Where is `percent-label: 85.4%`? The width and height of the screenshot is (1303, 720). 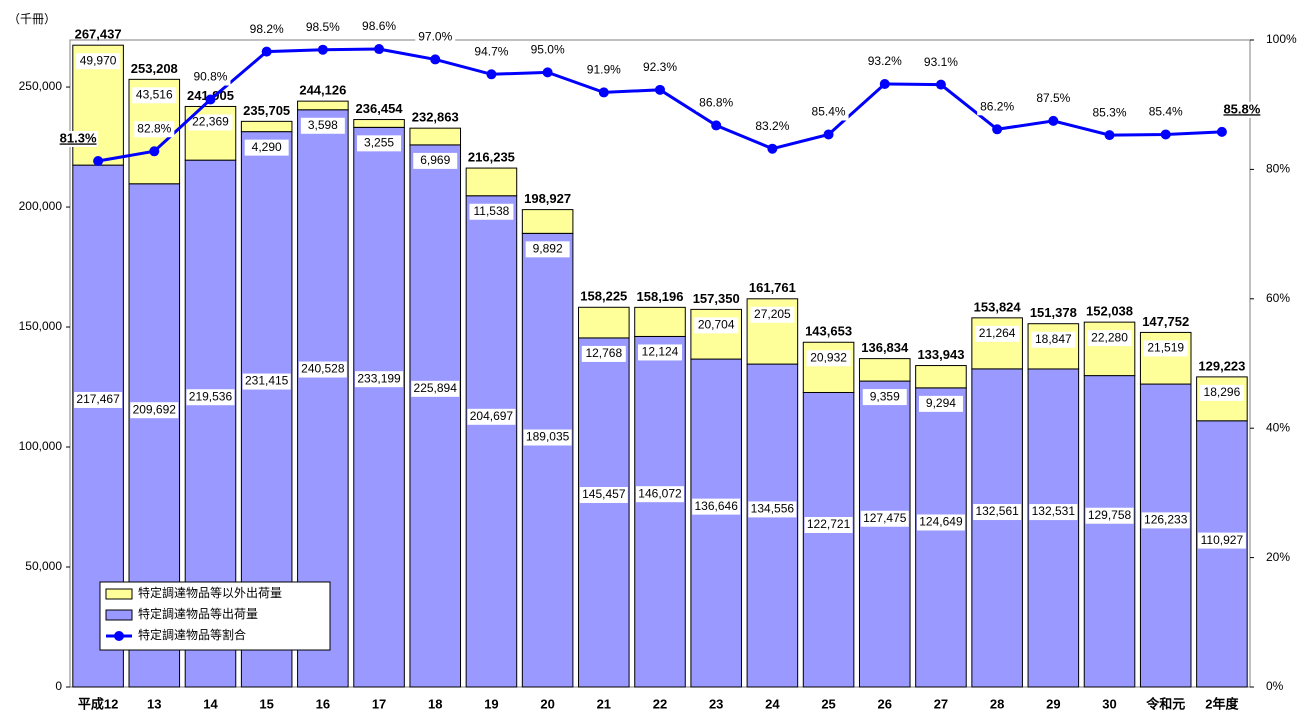
percent-label: 85.4% is located at coordinates (829, 112).